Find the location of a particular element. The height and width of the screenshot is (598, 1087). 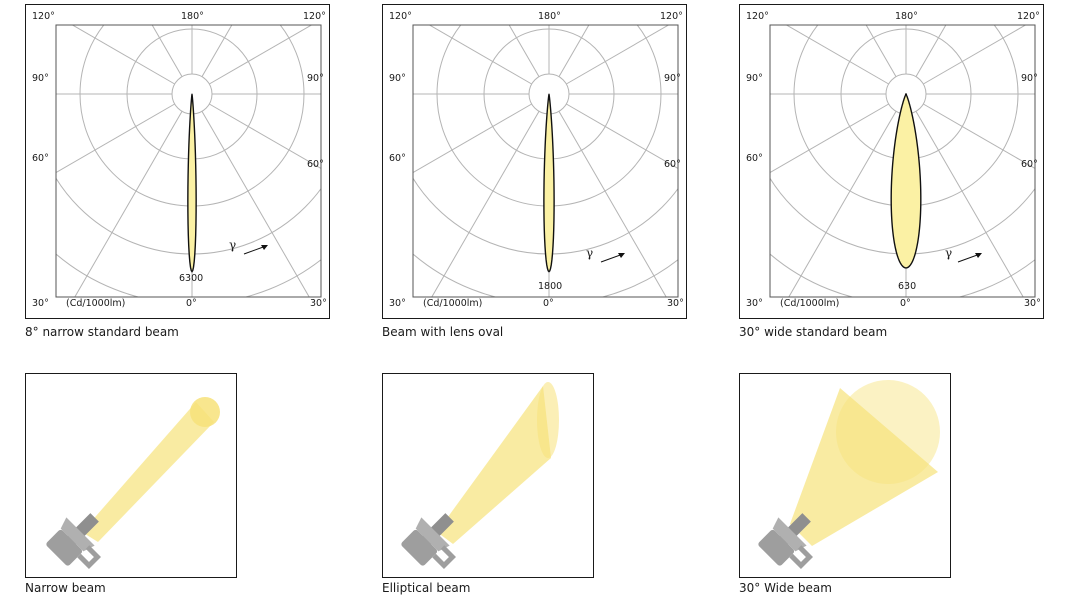

elliptical-beam-scene is located at coordinates (480, 475).